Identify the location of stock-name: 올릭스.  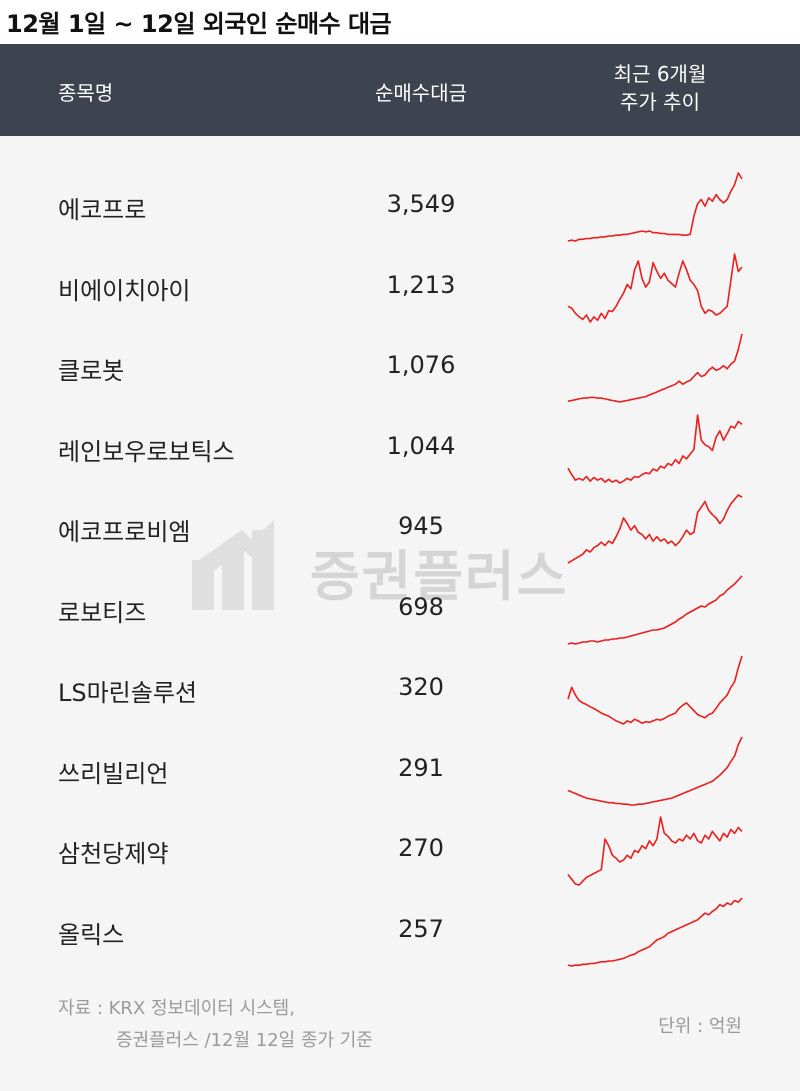
(91, 934).